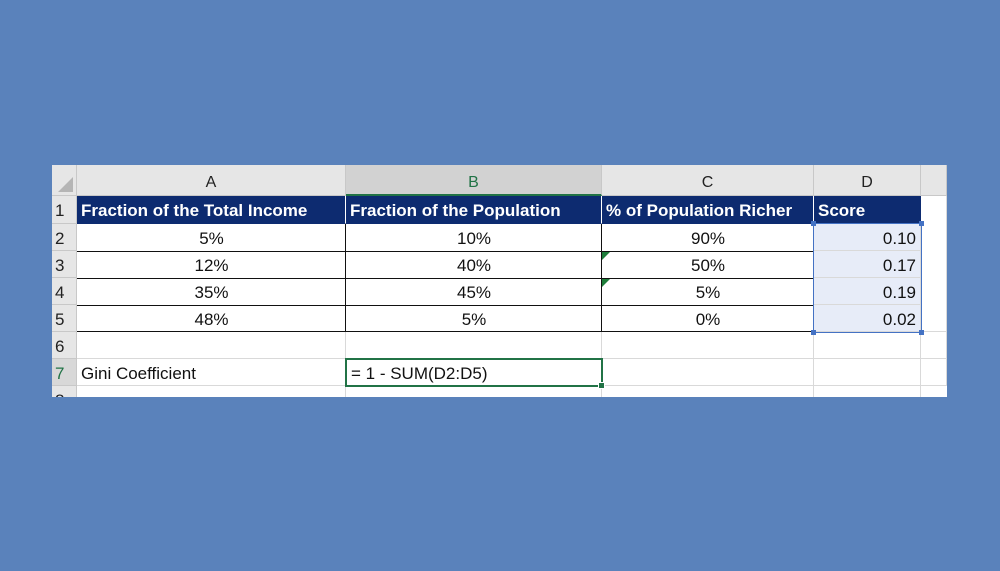  Describe the element at coordinates (708, 265) in the screenshot. I see `cell-c3: 50%` at that location.